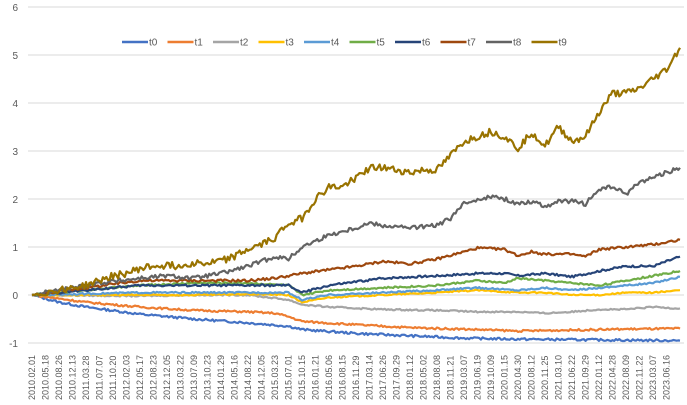 This screenshot has width=687, height=405. What do you see at coordinates (290, 43) in the screenshot?
I see `legend-label: t3` at bounding box center [290, 43].